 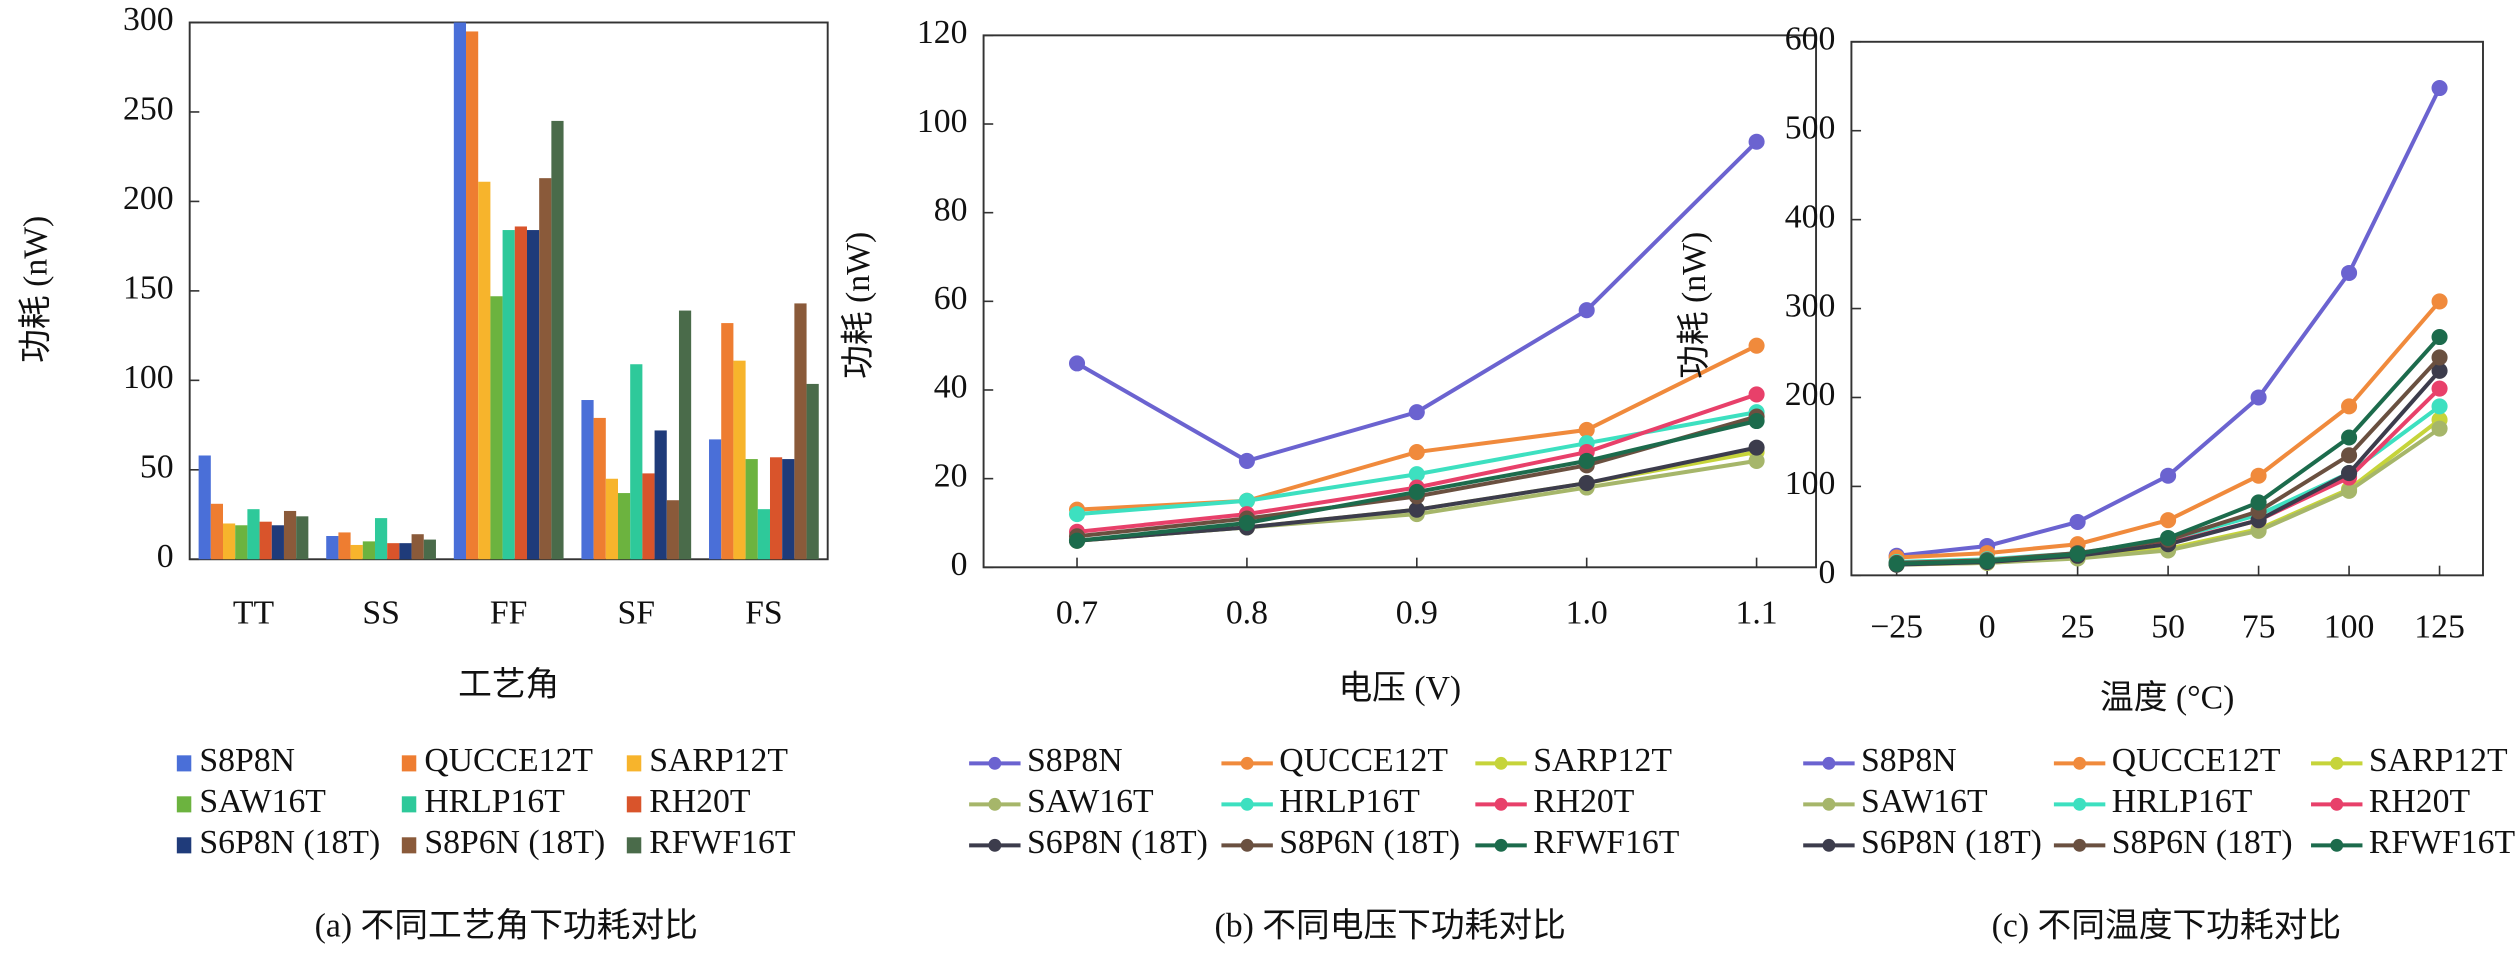 What do you see at coordinates (1587, 612) in the screenshot?
I see `x-tick-label: 1.0` at bounding box center [1587, 612].